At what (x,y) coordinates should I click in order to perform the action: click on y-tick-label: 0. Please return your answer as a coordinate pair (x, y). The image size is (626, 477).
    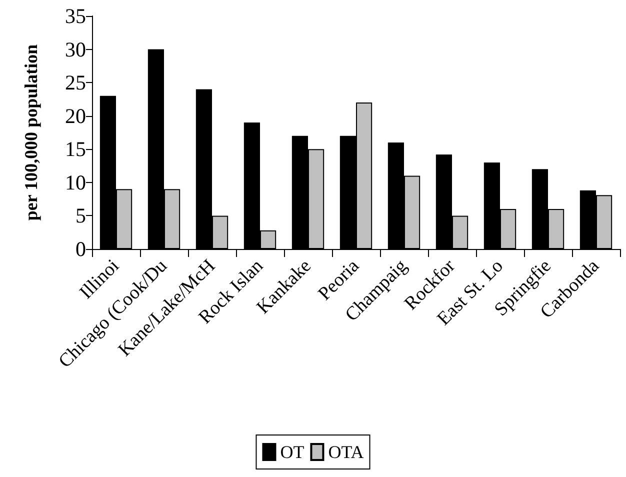
    Looking at the image, I should click on (81, 249).